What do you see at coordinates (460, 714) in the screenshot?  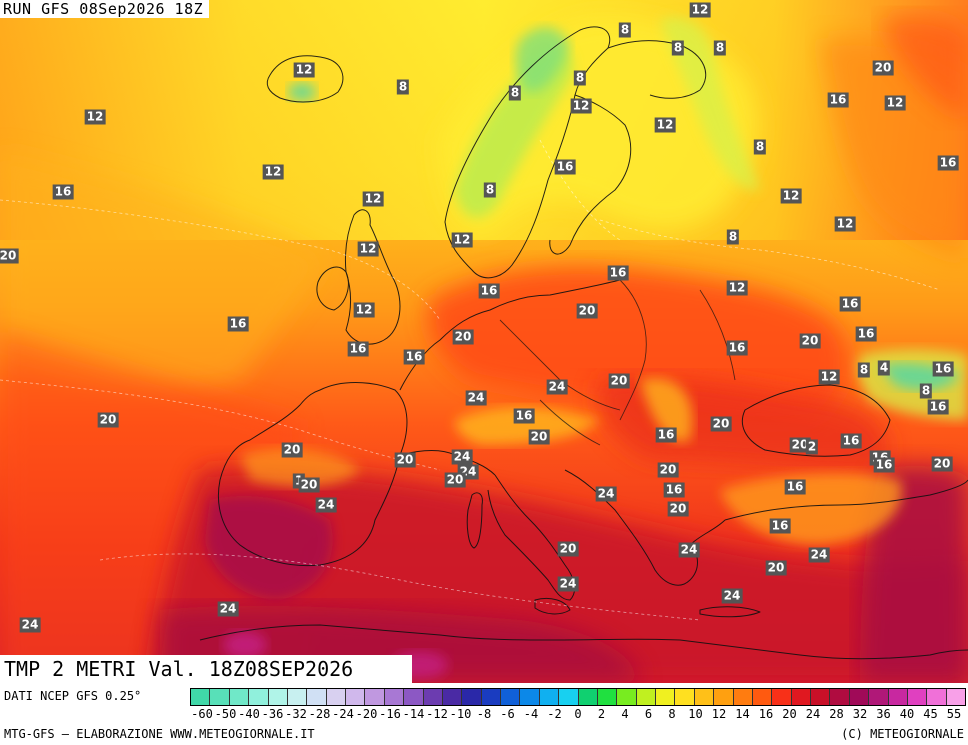 I see `scale-tick-label: -10` at bounding box center [460, 714].